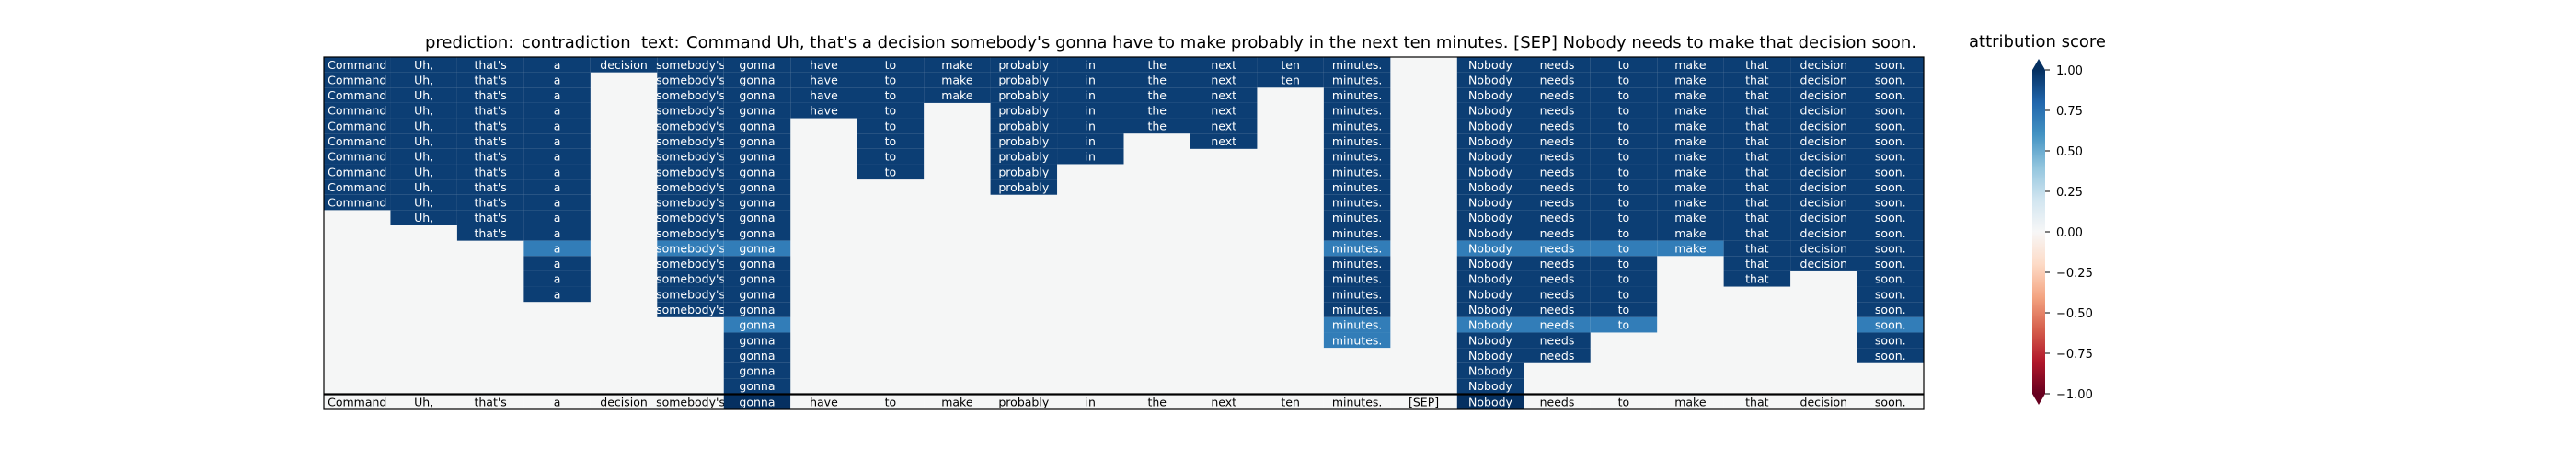 Image resolution: width=2576 pixels, height=460 pixels. I want to click on colorbar-tick-label: 0.50, so click(2069, 152).